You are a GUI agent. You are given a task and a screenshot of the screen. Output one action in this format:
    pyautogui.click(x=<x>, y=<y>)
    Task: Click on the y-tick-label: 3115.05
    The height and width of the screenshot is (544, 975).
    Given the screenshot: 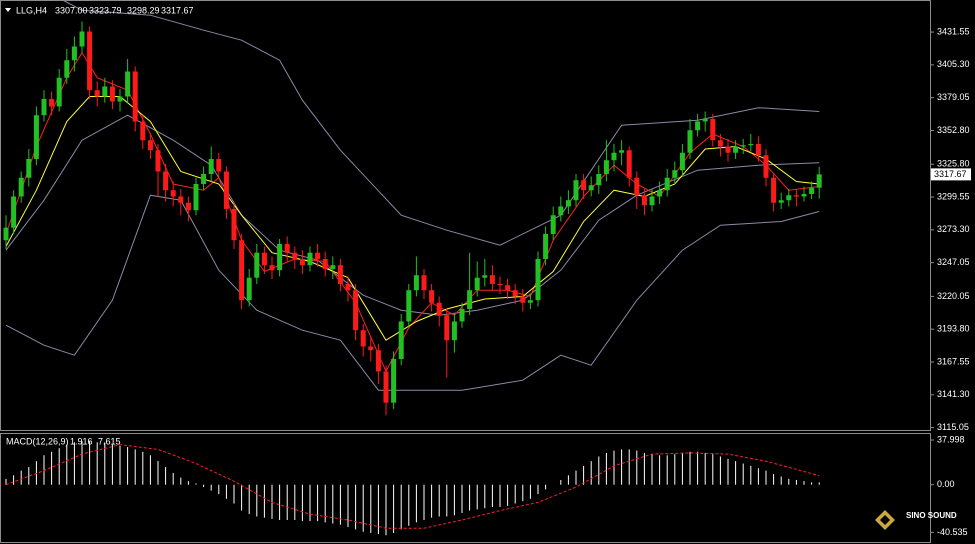 What is the action you would take?
    pyautogui.click(x=953, y=427)
    